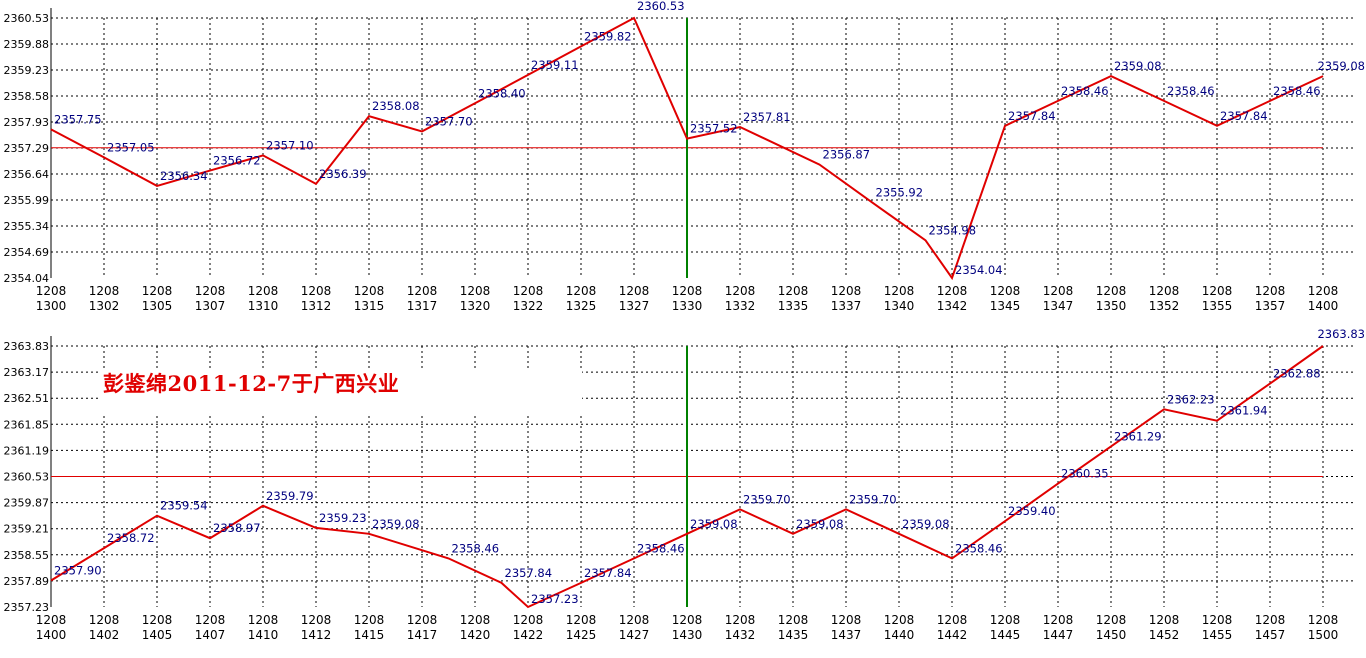 This screenshot has width=1366, height=658. Describe the element at coordinates (422, 306) in the screenshot. I see `x-tick-label-bottom: 1317` at that location.